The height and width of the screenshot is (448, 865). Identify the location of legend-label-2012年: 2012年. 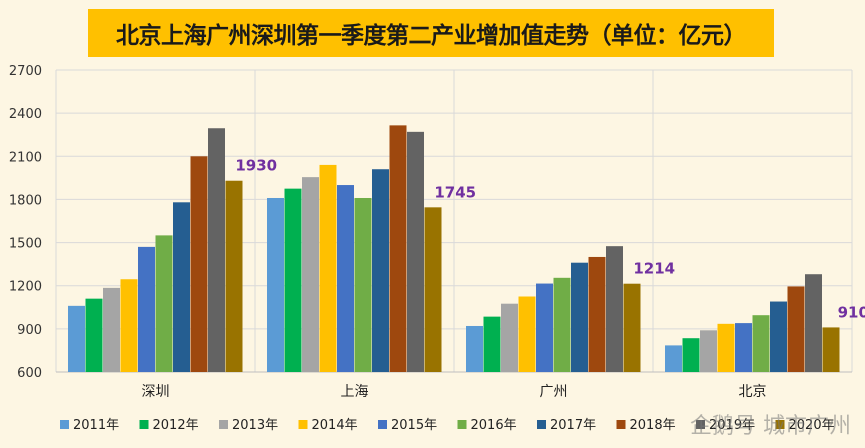
(176, 425).